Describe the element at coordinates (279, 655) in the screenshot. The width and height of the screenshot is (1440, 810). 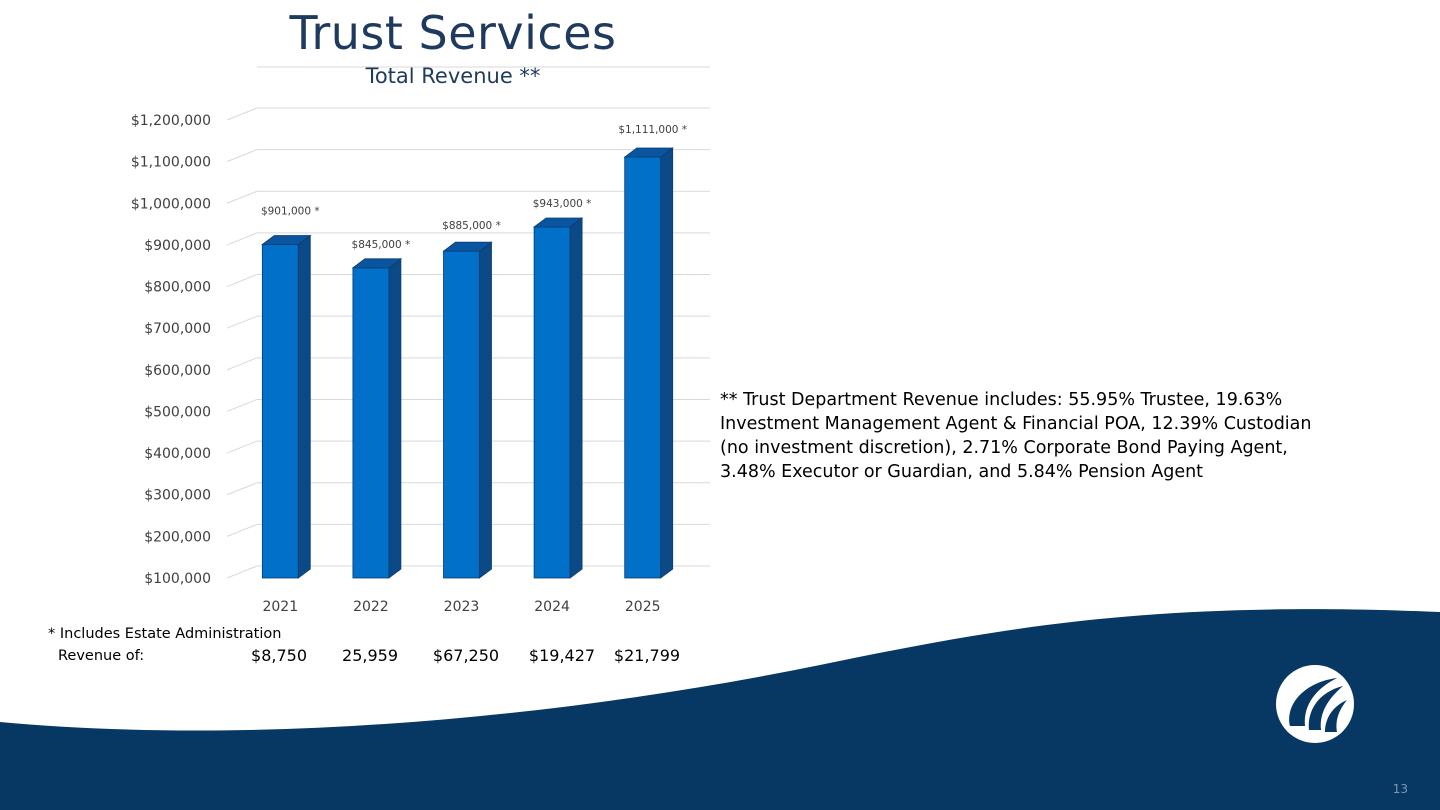
I see `estate-revenue-2021: $8,750` at that location.